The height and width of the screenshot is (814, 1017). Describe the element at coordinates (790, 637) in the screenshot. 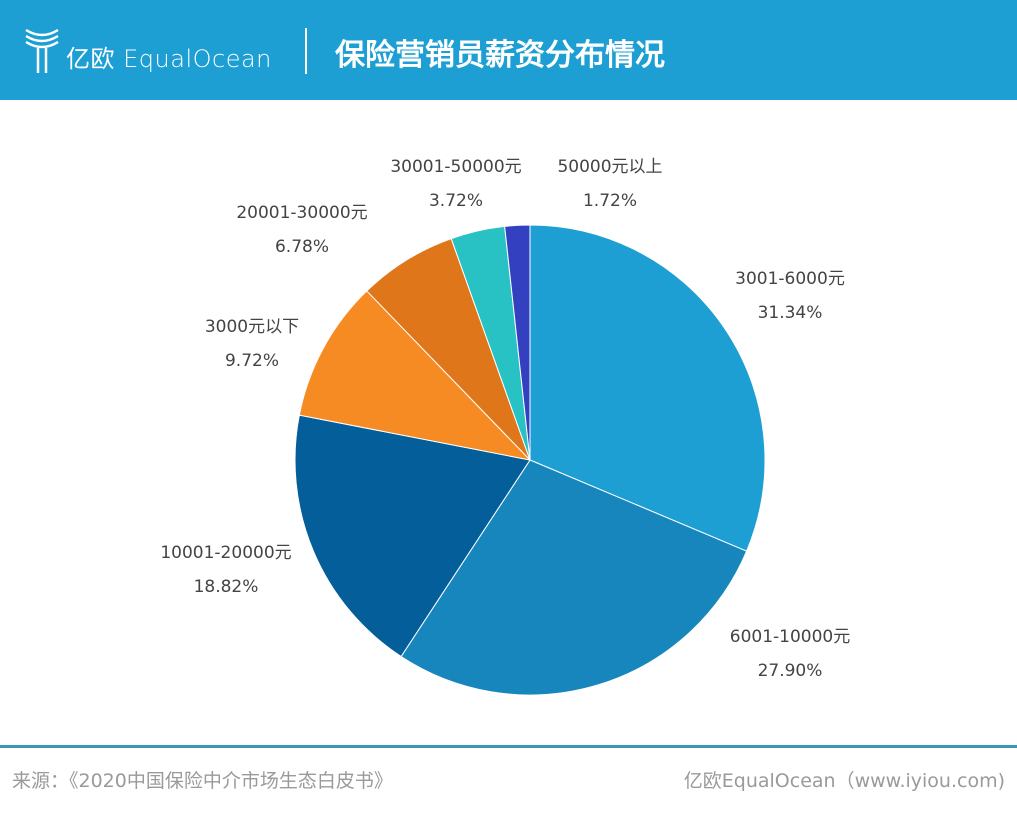

I see `slice-category-label: 6001-10000元` at that location.